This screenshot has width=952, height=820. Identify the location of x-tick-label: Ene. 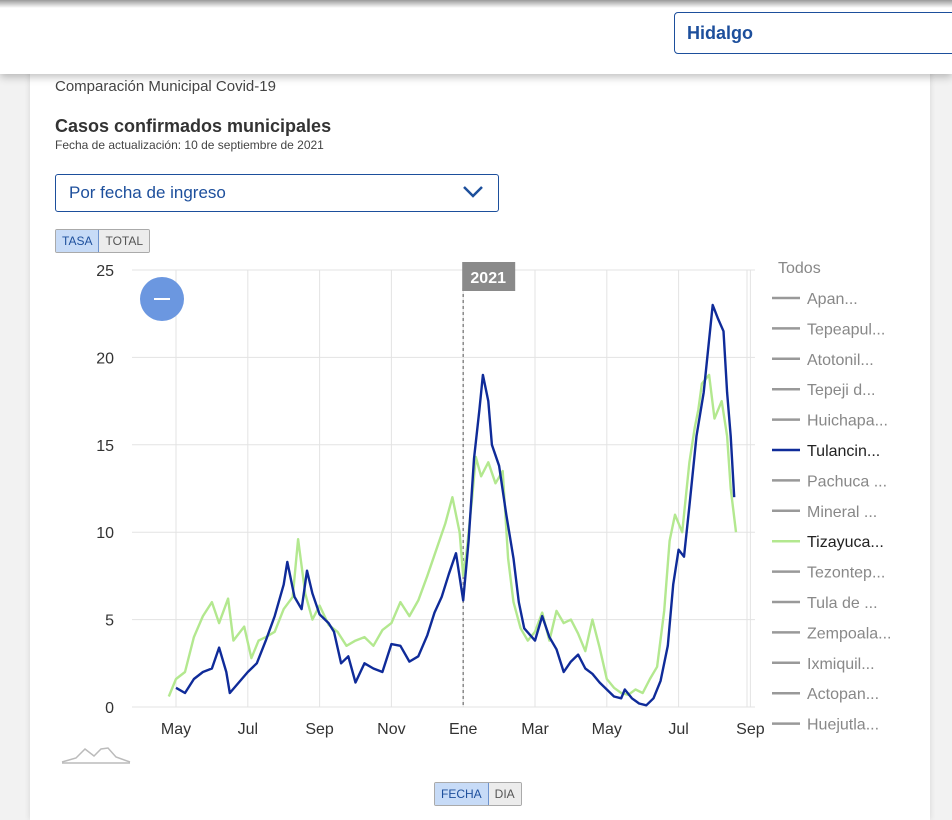
(463, 729).